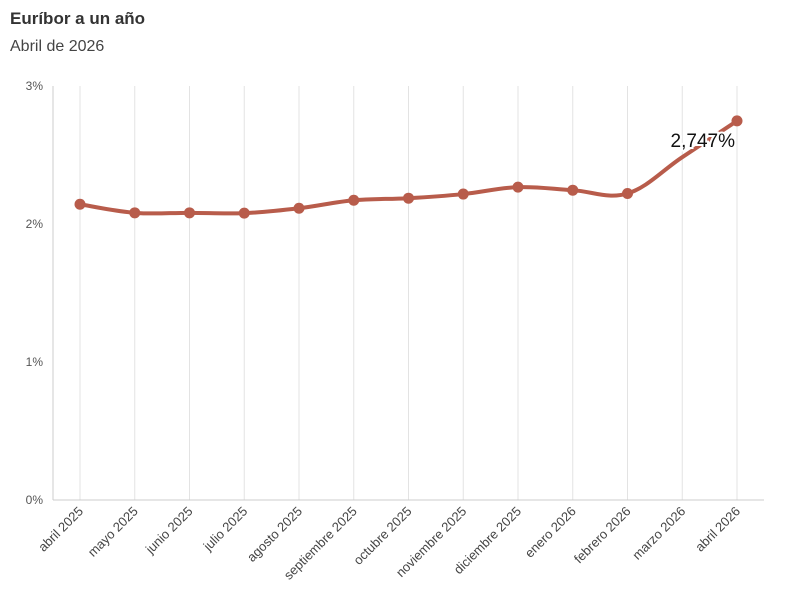  Describe the element at coordinates (113, 532) in the screenshot. I see `x-tick-label: mayo 2025` at that location.